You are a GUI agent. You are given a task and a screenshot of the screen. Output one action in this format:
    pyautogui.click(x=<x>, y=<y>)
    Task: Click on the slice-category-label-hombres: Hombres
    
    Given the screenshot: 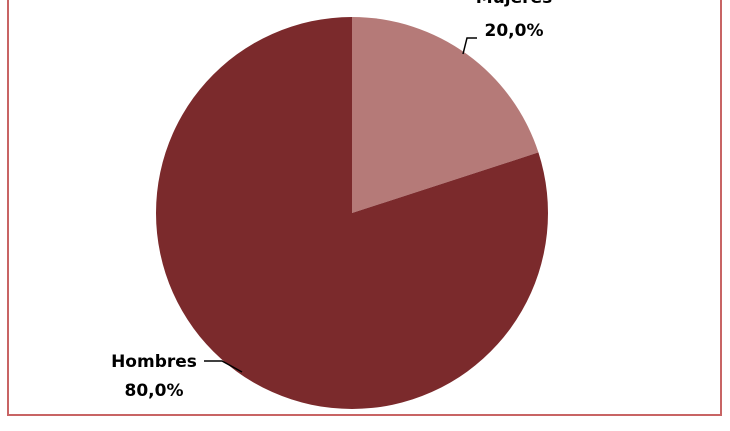 What is the action you would take?
    pyautogui.click(x=154, y=362)
    